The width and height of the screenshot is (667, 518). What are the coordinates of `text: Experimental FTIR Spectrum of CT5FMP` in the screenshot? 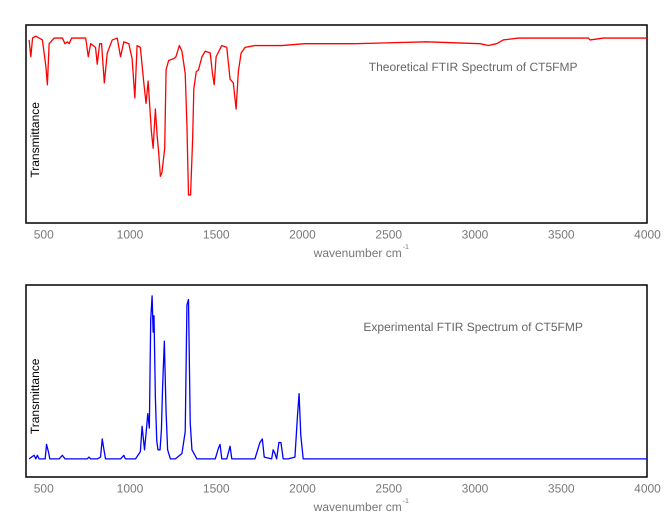 It's located at (473, 327).